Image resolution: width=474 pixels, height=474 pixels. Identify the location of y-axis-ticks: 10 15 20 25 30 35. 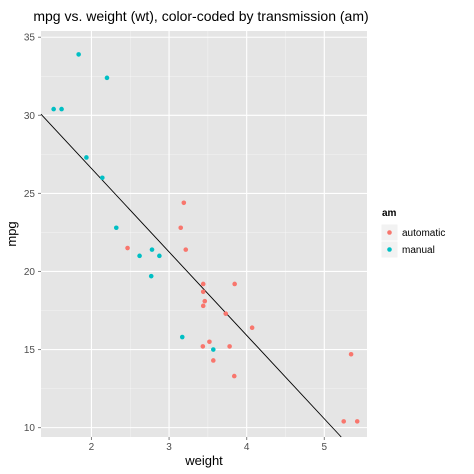
(32, 233).